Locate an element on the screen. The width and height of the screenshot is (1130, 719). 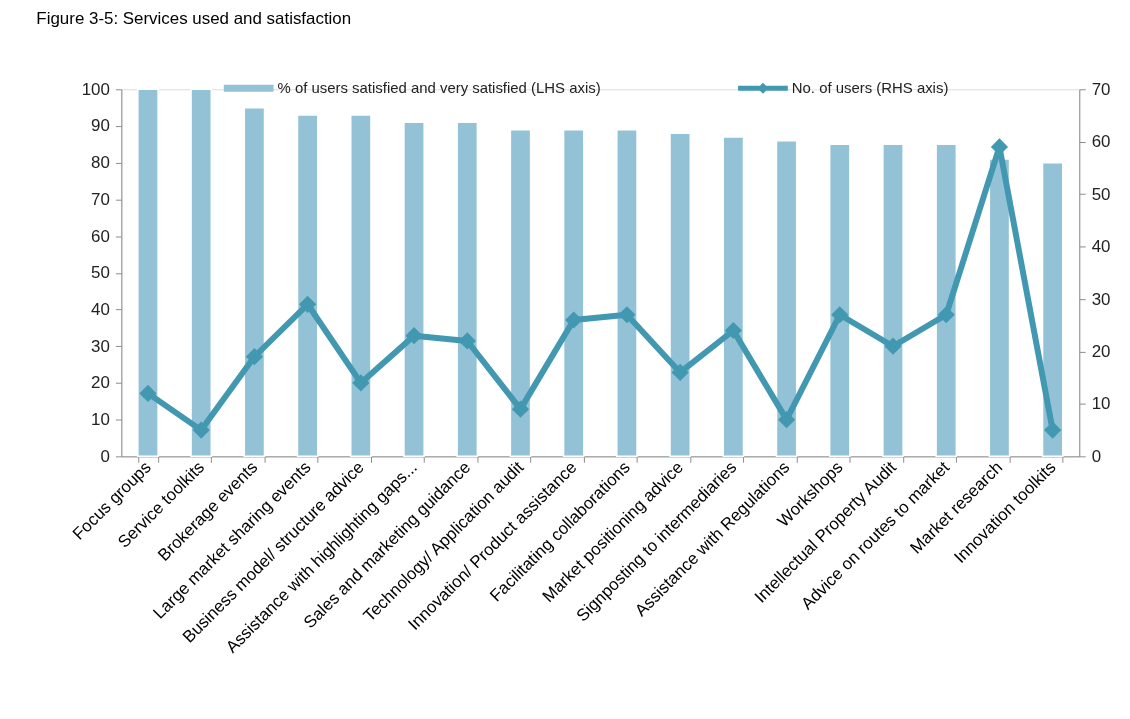
y2-tick-label: 40 is located at coordinates (1101, 247).